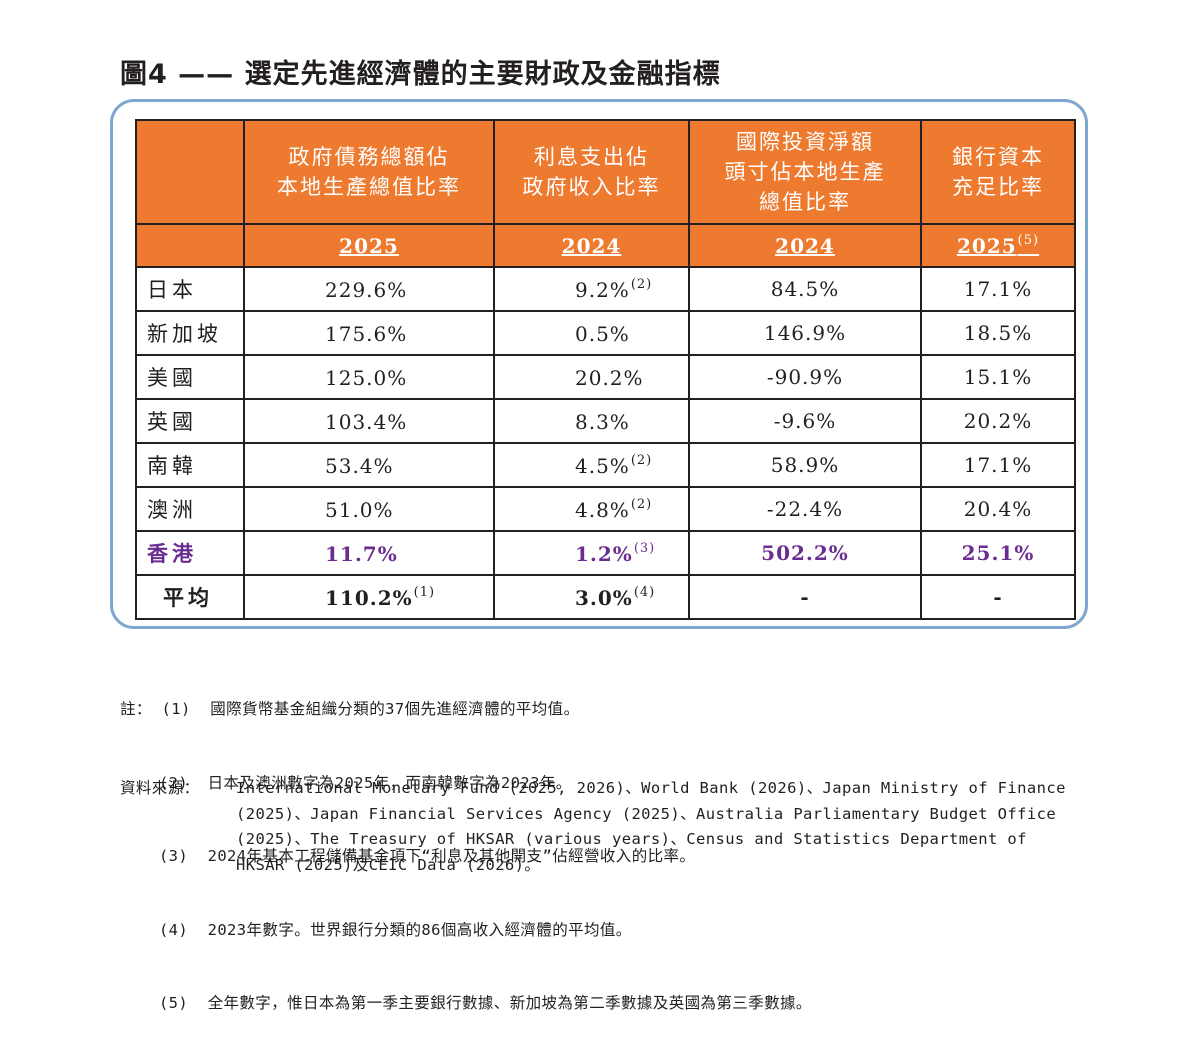  I want to click on value-cell: 25.1%, so click(998, 553).